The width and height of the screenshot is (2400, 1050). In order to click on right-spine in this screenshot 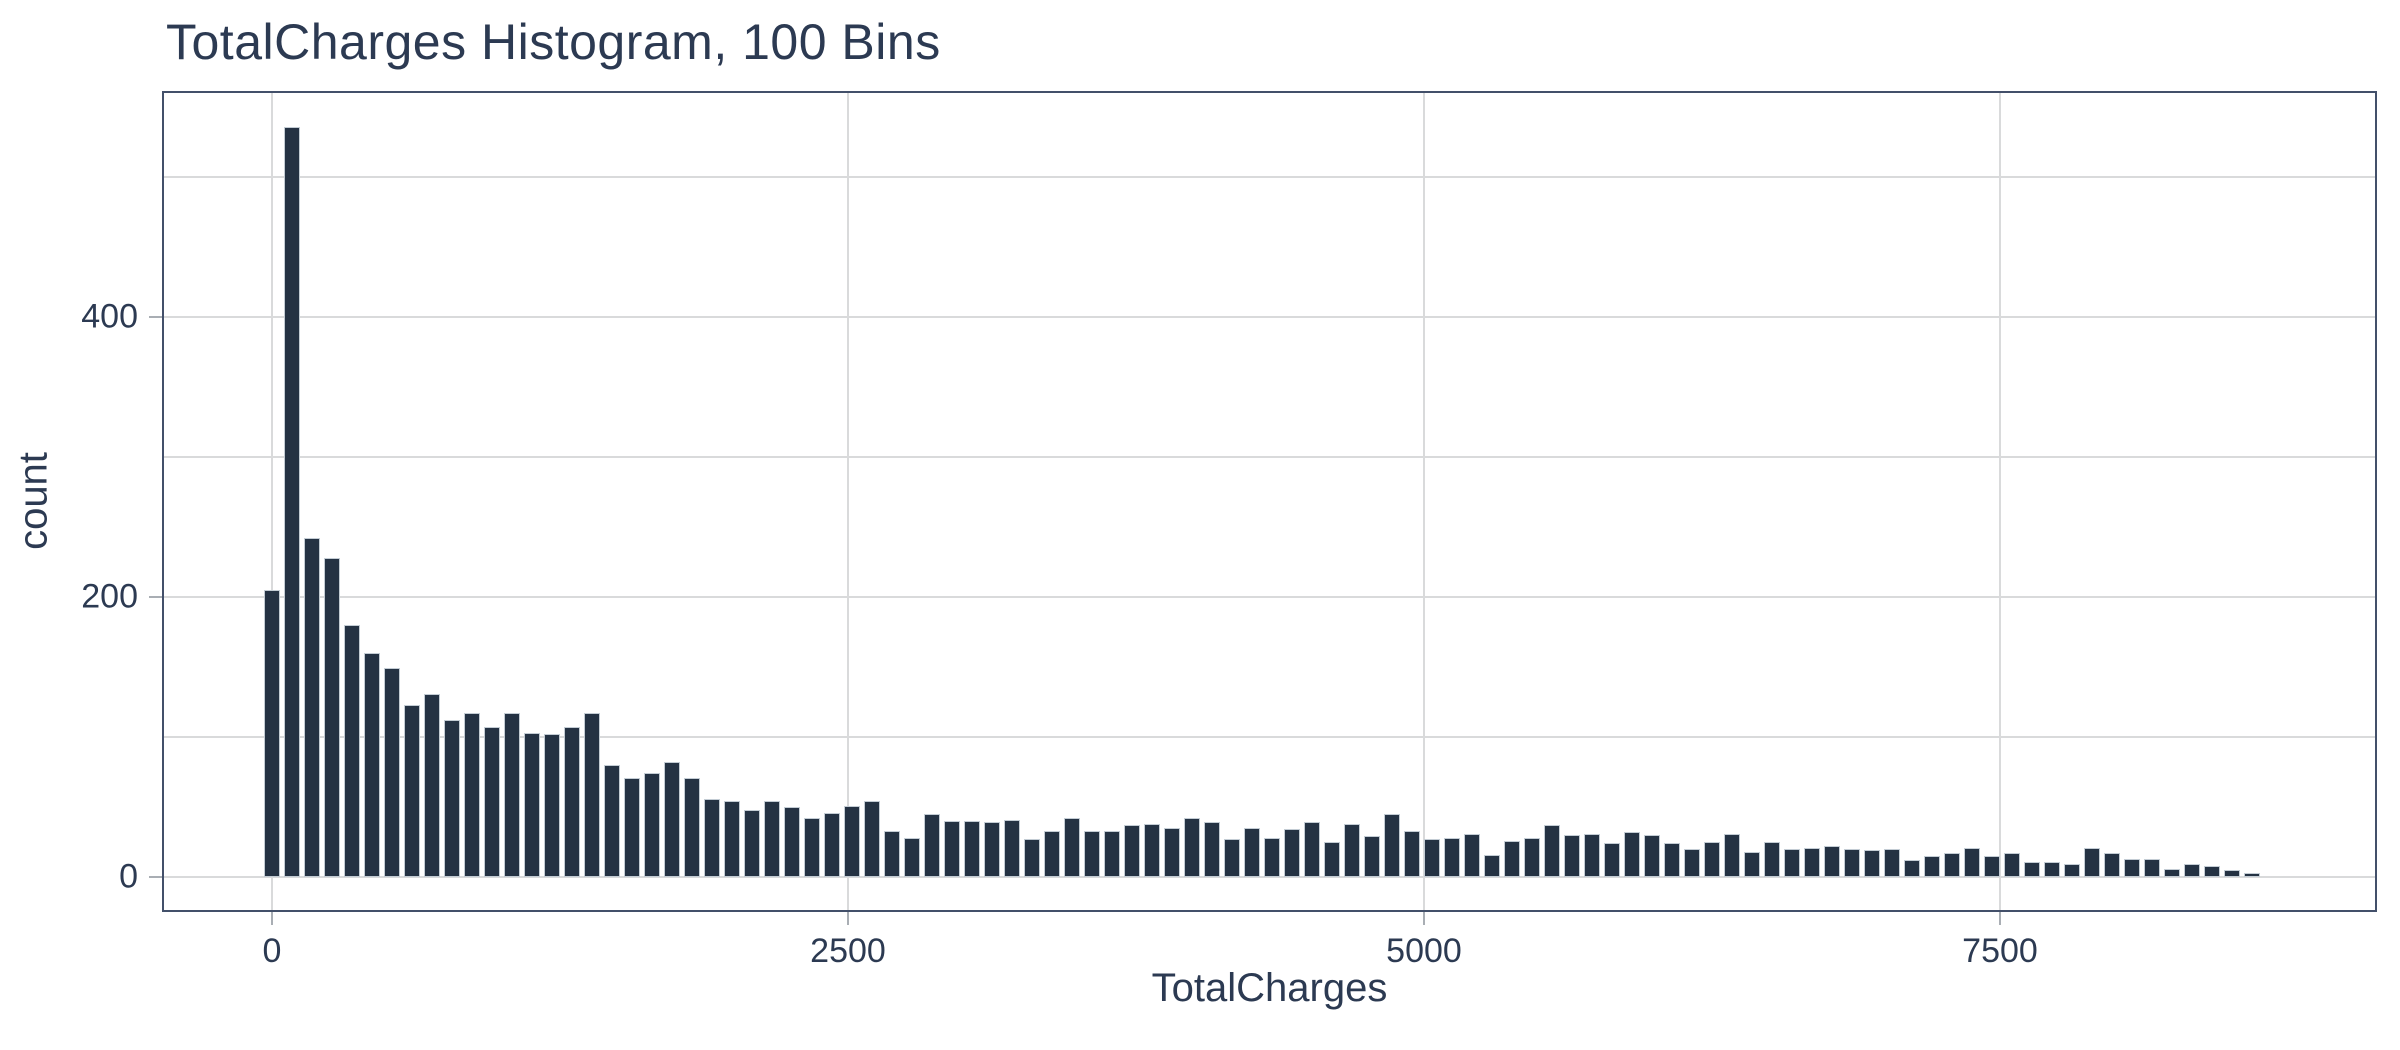, I will do `click(2376, 501)`.